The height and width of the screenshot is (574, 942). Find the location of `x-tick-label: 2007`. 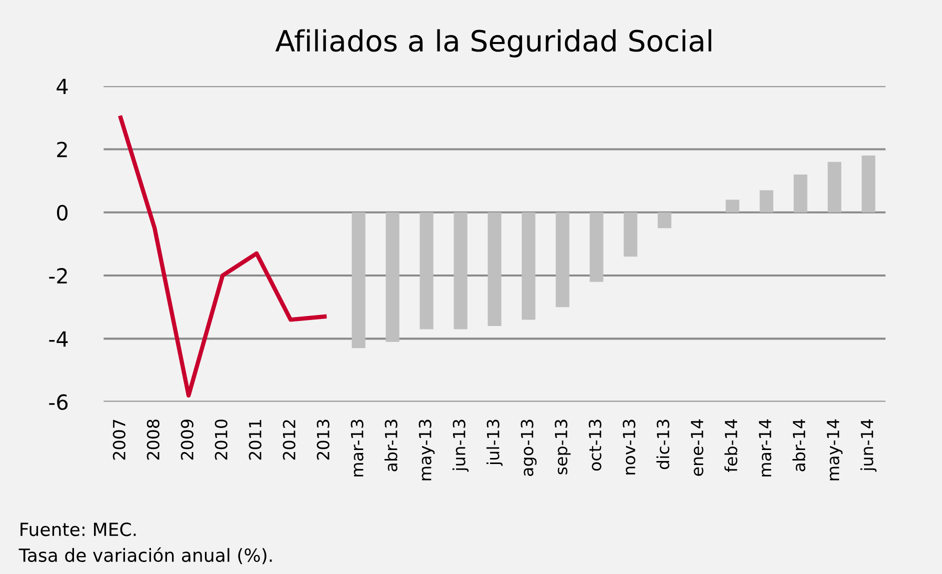

x-tick-label: 2007 is located at coordinates (119, 440).